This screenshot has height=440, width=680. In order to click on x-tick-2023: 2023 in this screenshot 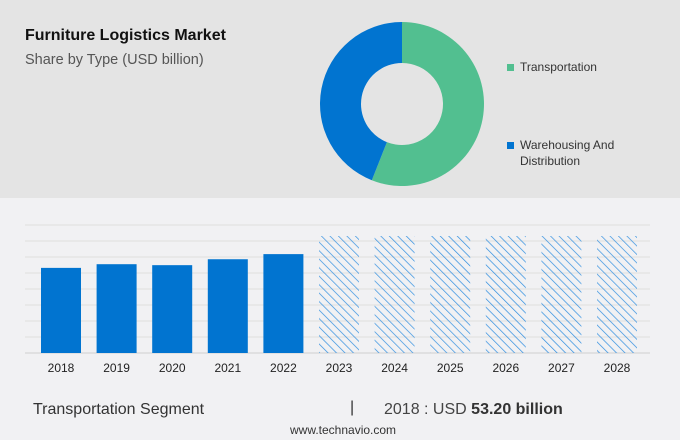, I will do `click(339, 368)`.